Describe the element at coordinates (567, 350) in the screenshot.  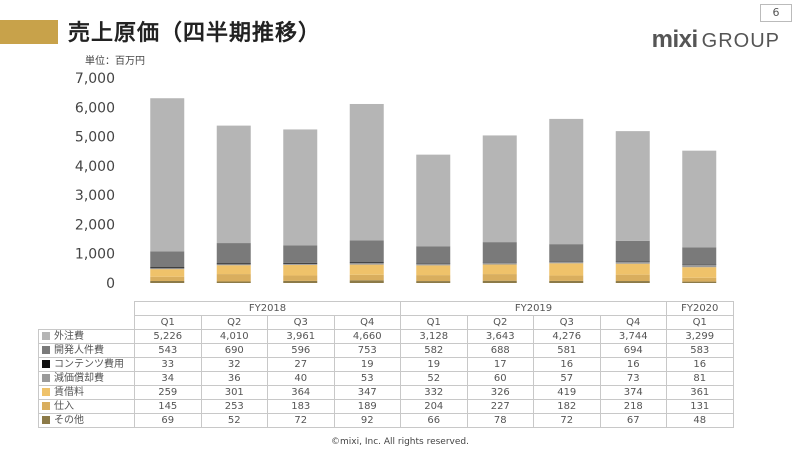
I see `value-cell: 581` at that location.